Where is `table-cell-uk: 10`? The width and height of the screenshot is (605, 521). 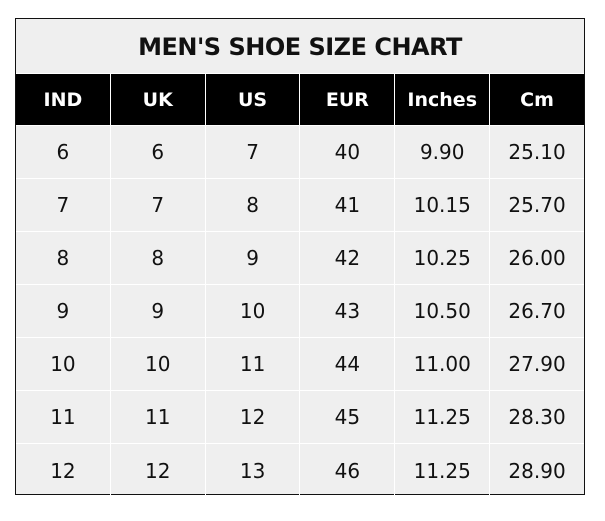
table-cell-uk: 10 is located at coordinates (158, 364).